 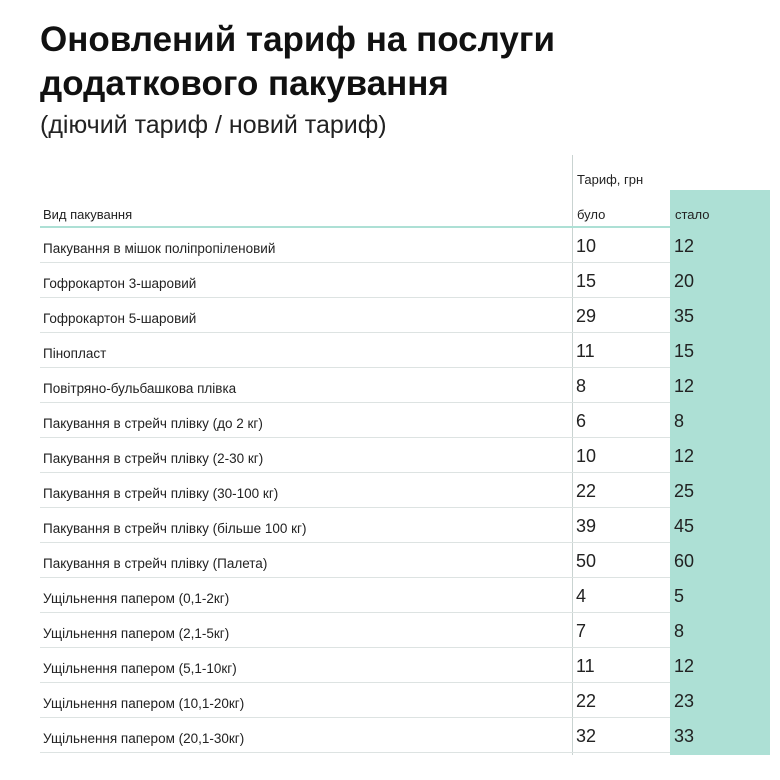 I want to click on packaging-type-cell: Ущільнення папером (10,1-20кг), so click(x=144, y=703).